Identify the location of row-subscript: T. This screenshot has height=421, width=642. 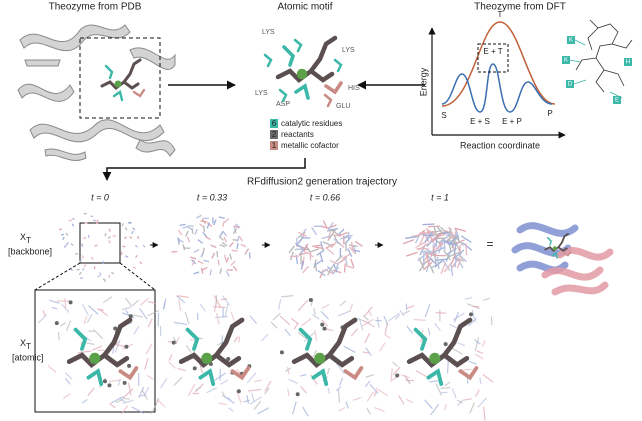
(28, 240).